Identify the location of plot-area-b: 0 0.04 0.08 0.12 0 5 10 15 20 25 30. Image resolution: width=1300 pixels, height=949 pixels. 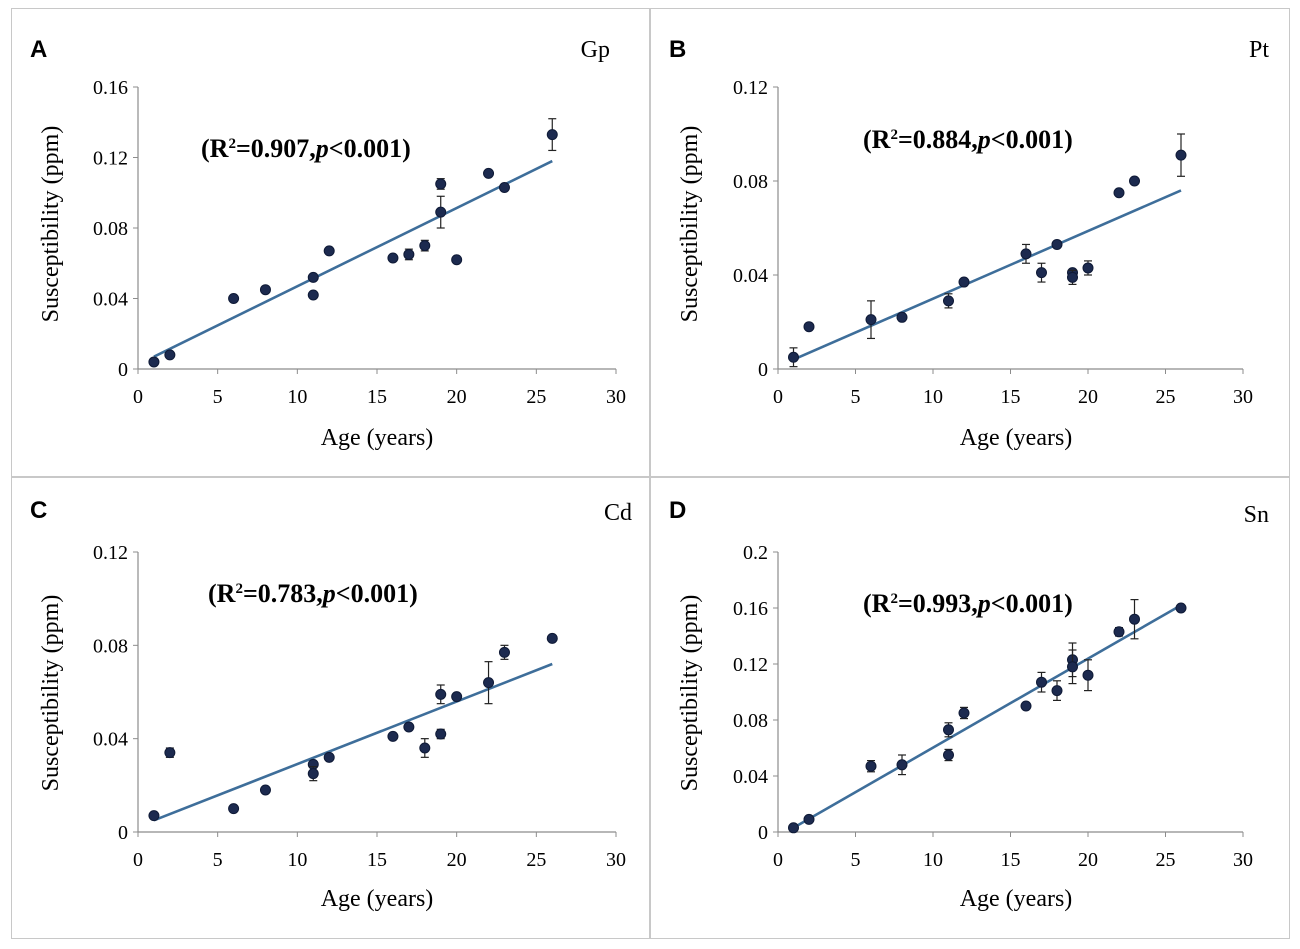
(993, 242).